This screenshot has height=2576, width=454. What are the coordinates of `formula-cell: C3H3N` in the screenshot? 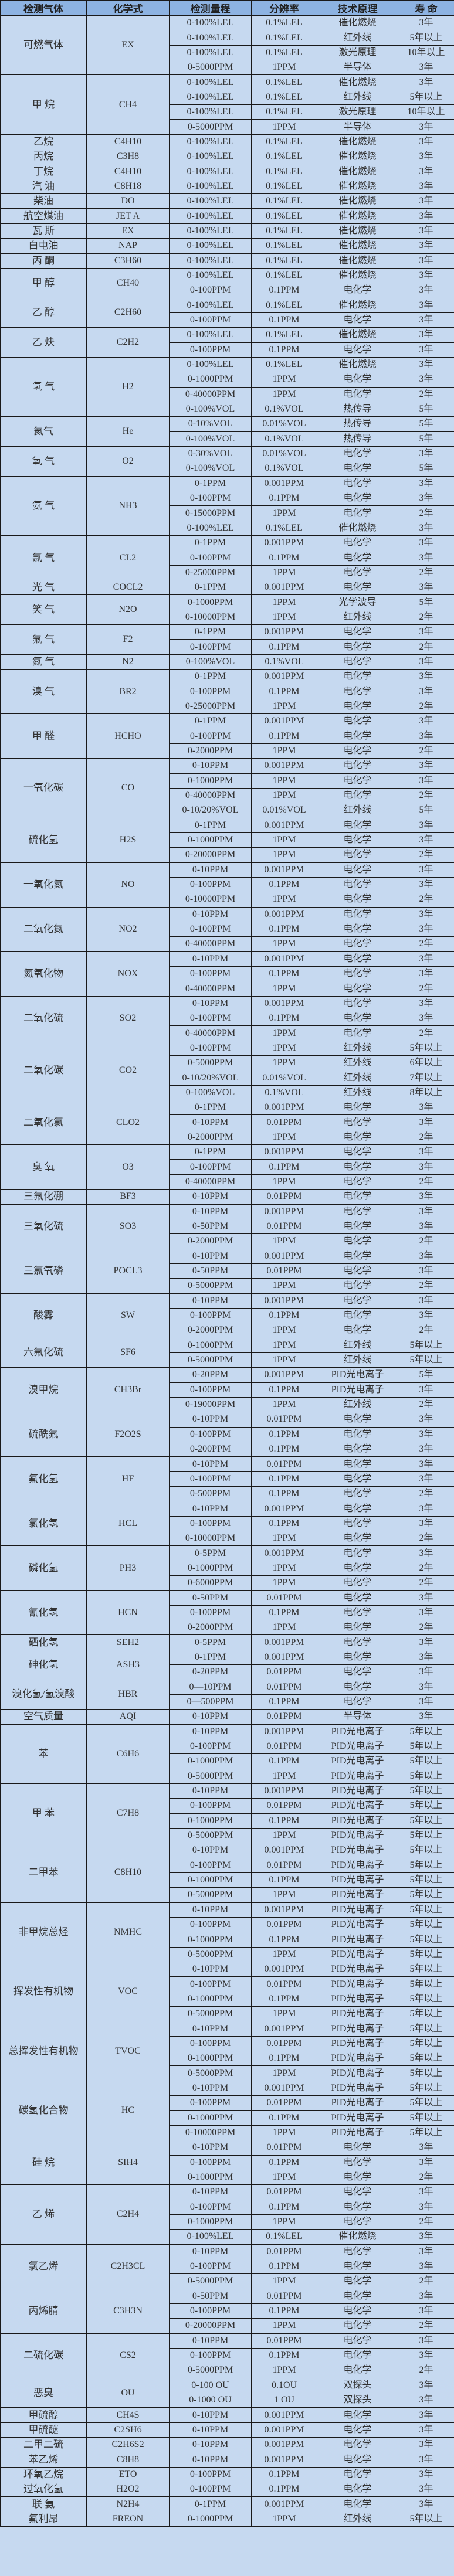 It's located at (128, 2311).